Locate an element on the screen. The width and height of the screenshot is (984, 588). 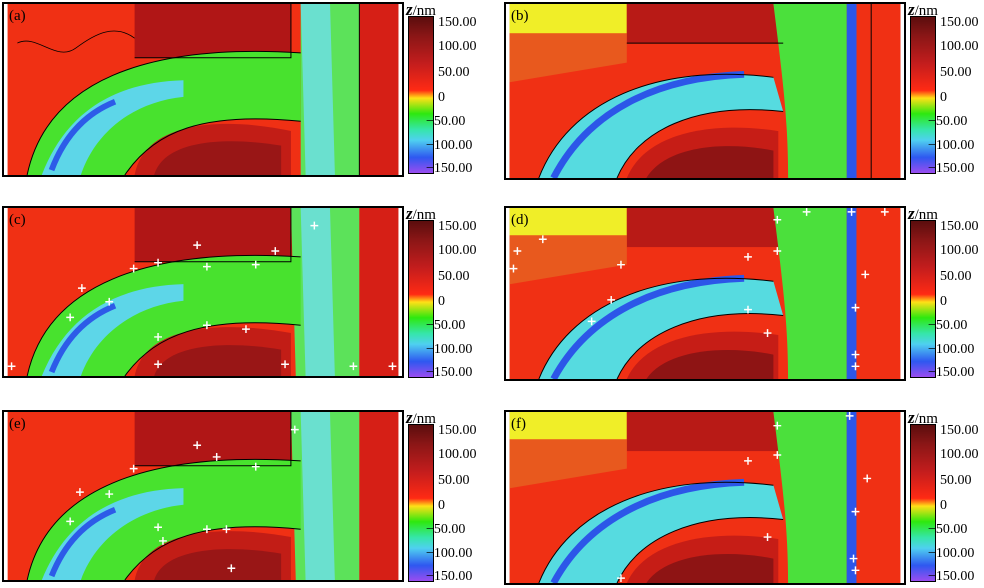
height-map-c: (c) is located at coordinates (203, 292).